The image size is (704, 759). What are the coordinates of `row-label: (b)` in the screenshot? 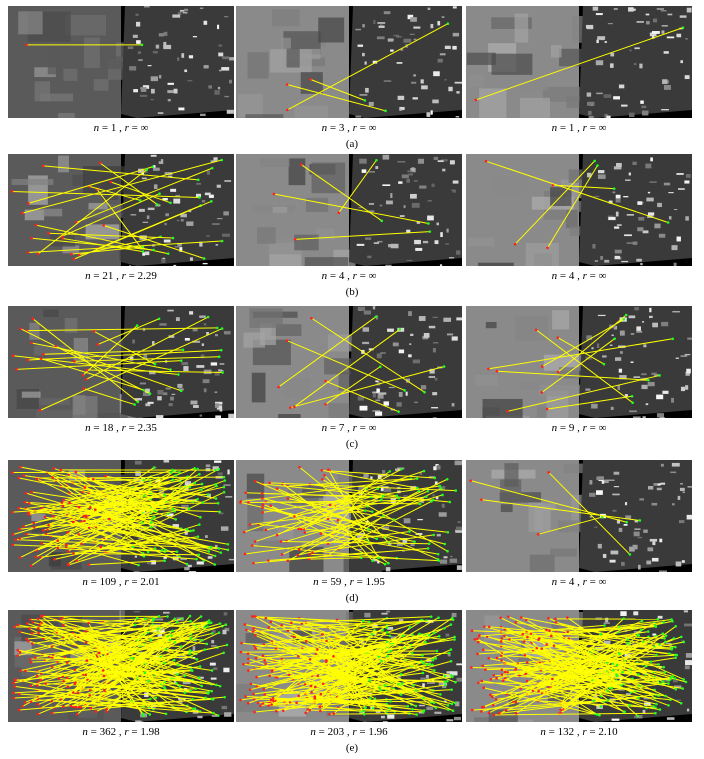 It's located at (352, 292).